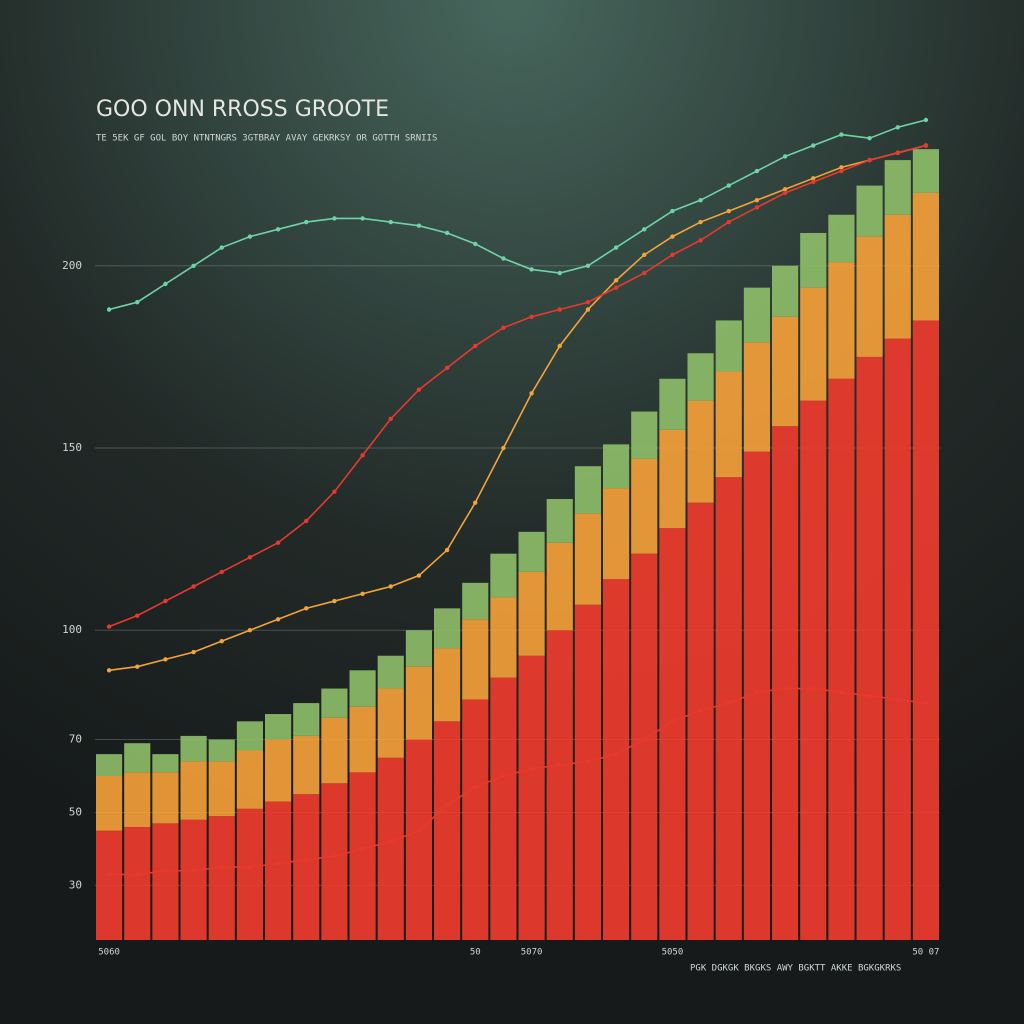 The image size is (1024, 1024). I want to click on x-tick-label: 50 07, so click(925, 953).